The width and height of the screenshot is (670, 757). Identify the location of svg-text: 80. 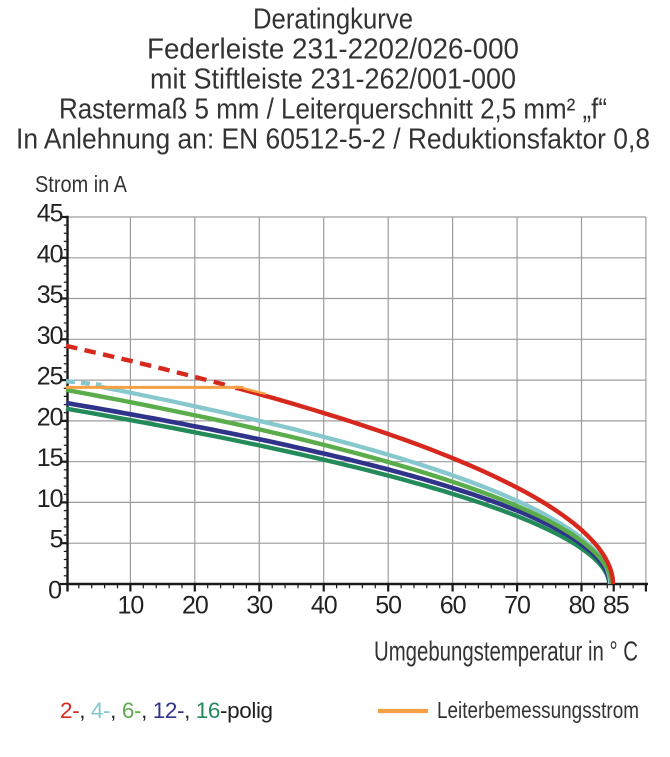
(582, 606).